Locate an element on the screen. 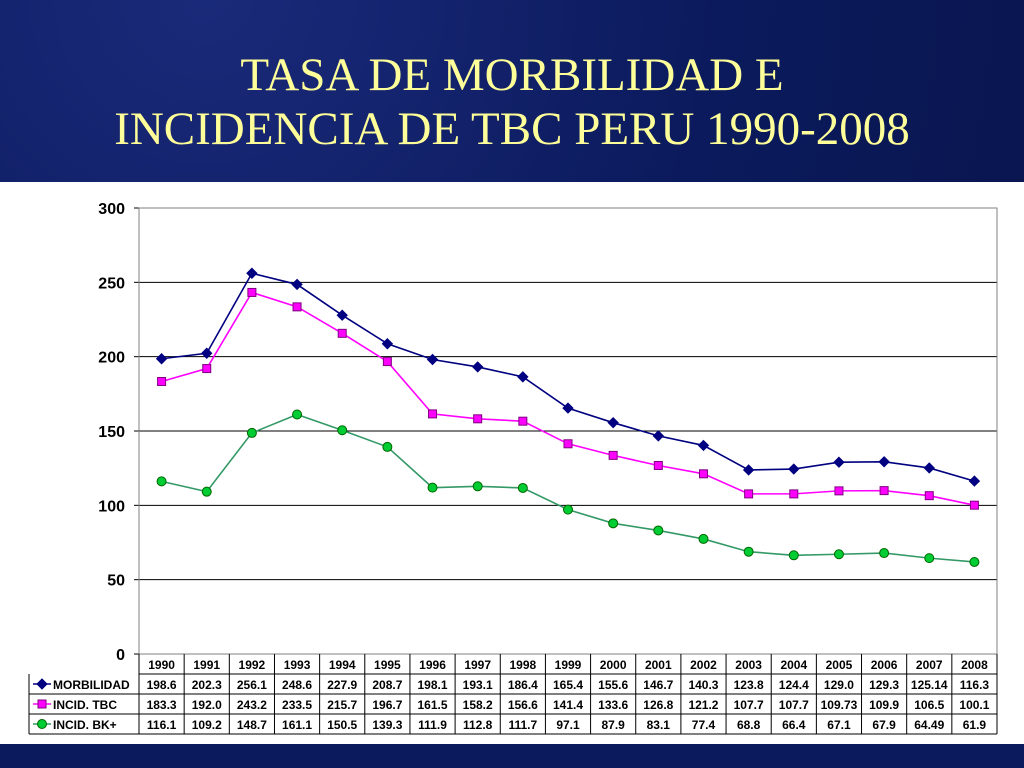 The width and height of the screenshot is (1024, 768). data-label: 126.8 is located at coordinates (658, 705).